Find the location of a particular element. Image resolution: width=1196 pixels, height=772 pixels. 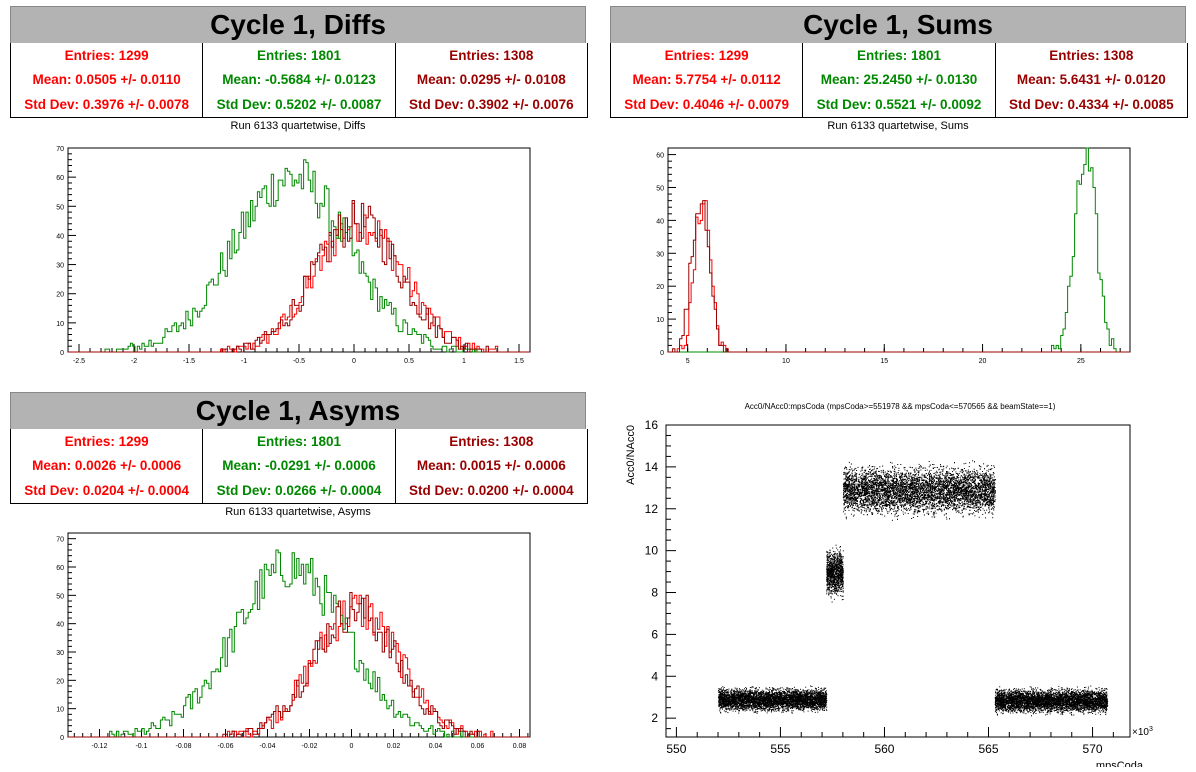

y-tick-label: 8 is located at coordinates (654, 593).